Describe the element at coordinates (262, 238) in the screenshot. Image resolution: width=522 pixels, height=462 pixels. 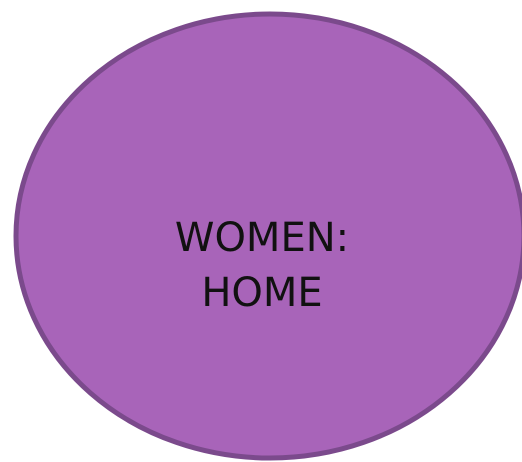
I see `label-line: WOMEN:` at that location.